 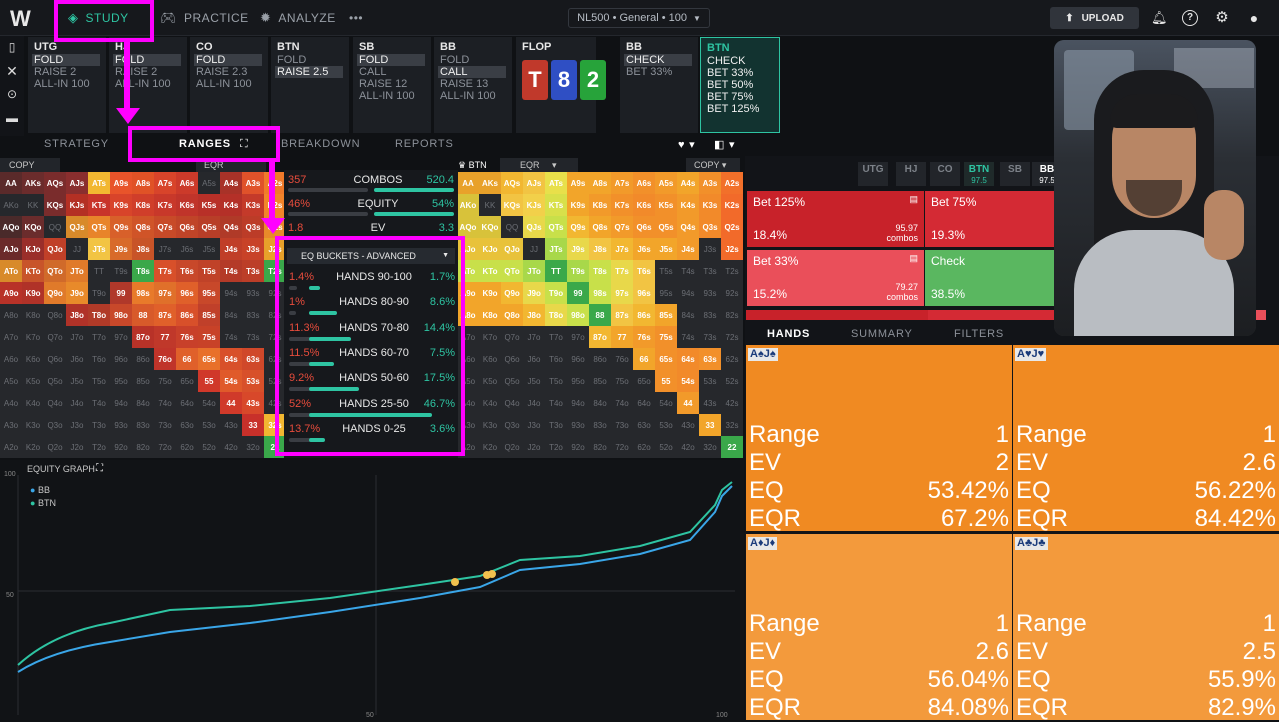 I want to click on left-matrix-cell: K6o, so click(x=33, y=359).